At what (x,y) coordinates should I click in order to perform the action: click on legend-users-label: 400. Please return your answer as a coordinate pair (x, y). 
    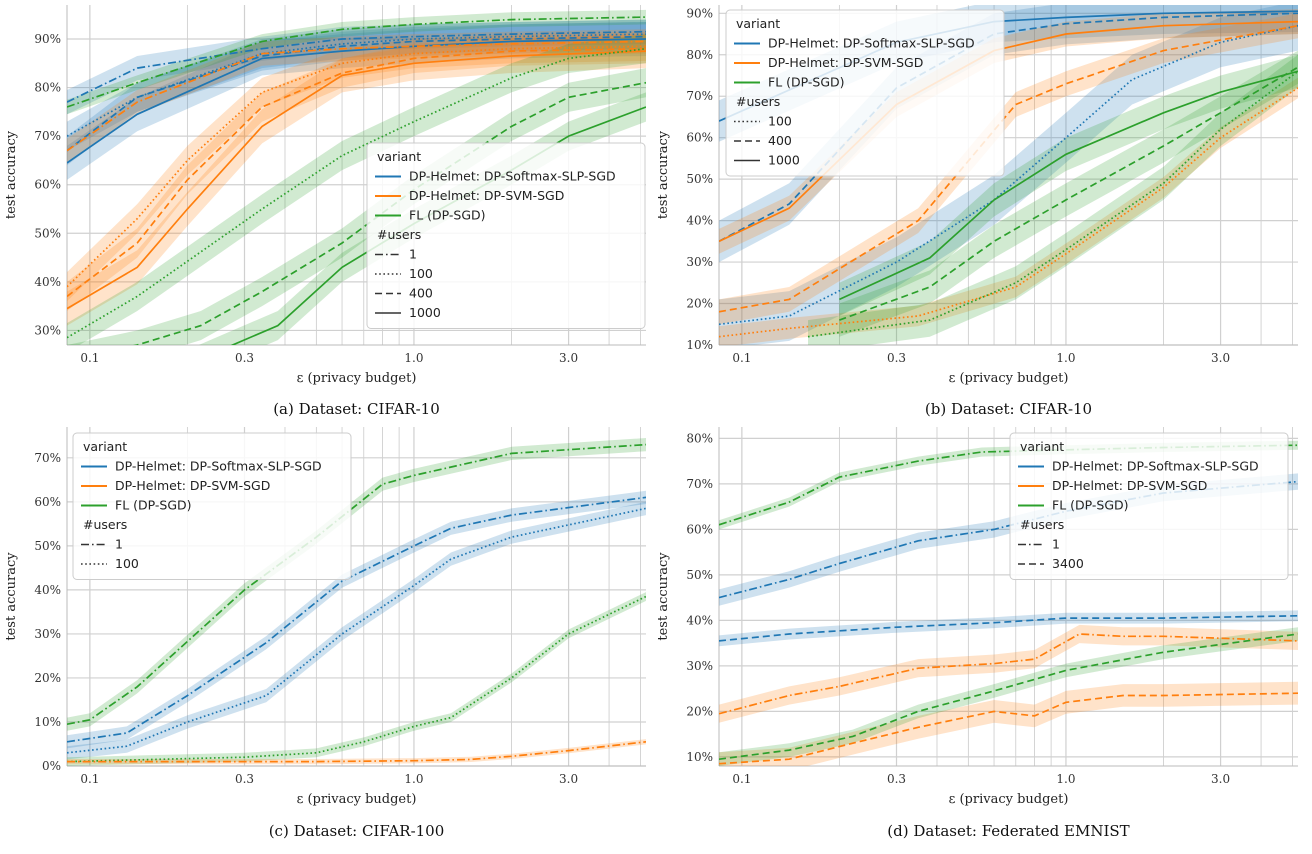
    Looking at the image, I should click on (421, 293).